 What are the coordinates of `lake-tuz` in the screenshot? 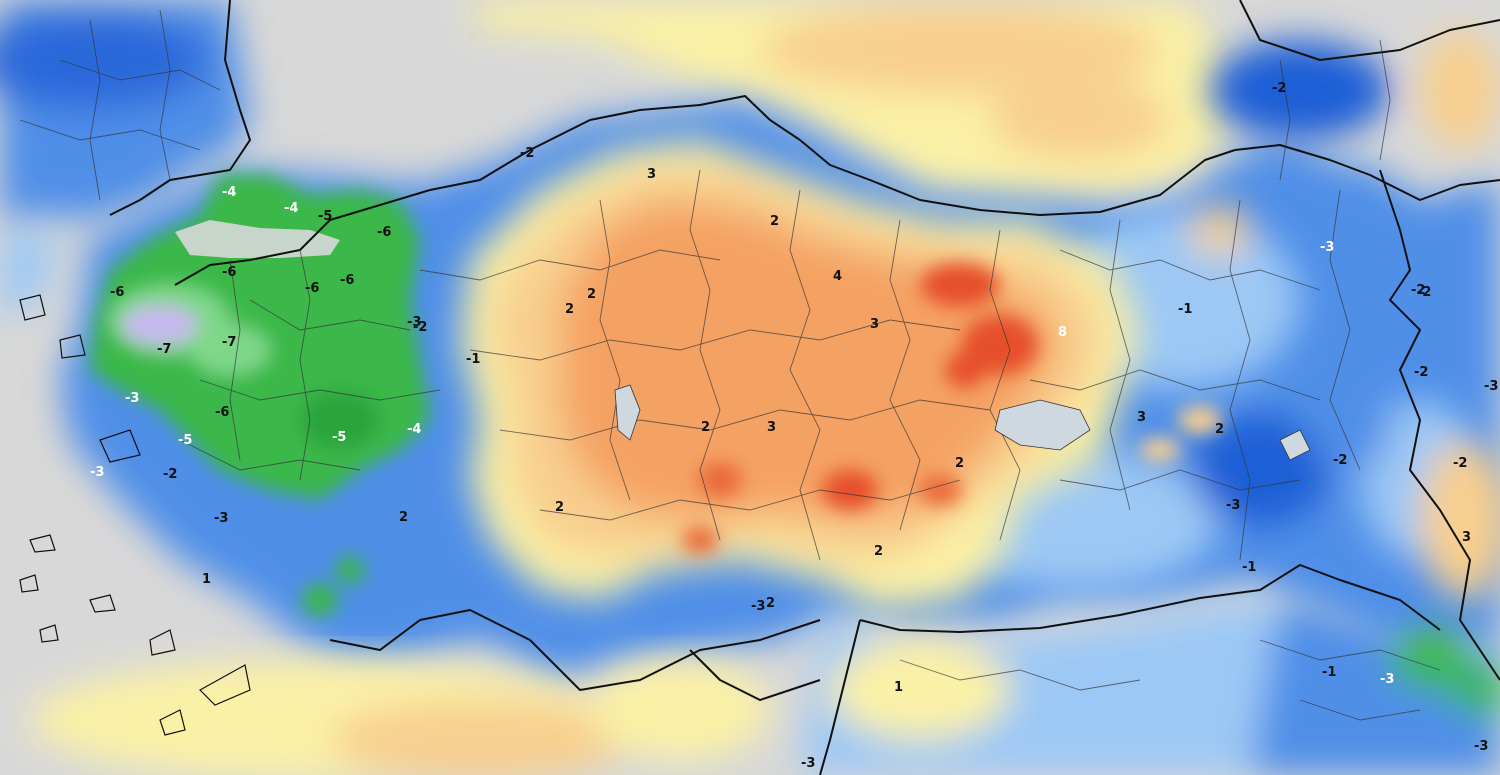 It's located at (627, 412).